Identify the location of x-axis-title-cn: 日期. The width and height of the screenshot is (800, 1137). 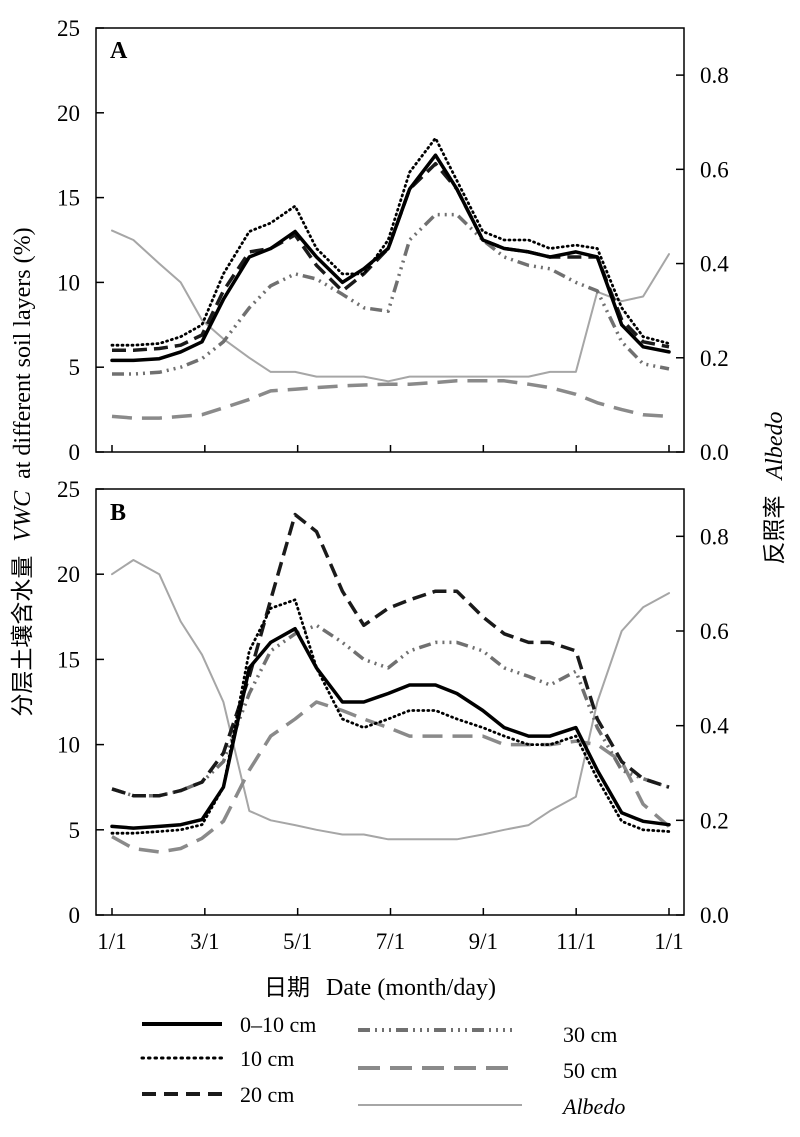
(287, 988).